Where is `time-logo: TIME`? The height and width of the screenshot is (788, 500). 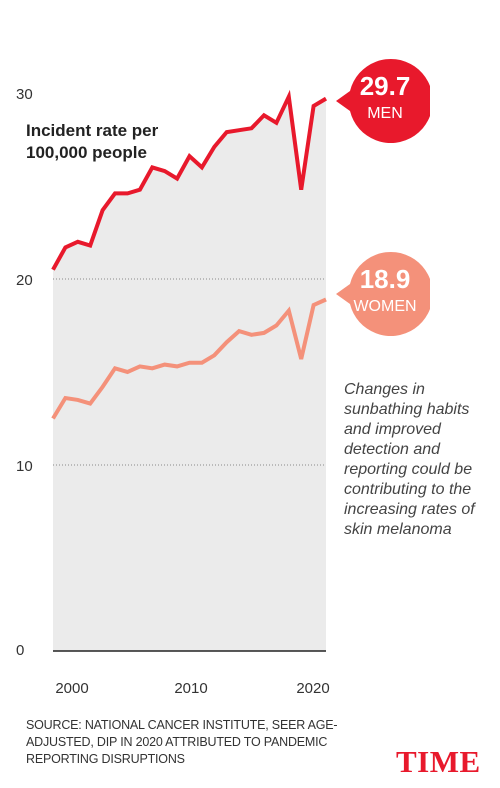 time-logo: TIME is located at coordinates (438, 761).